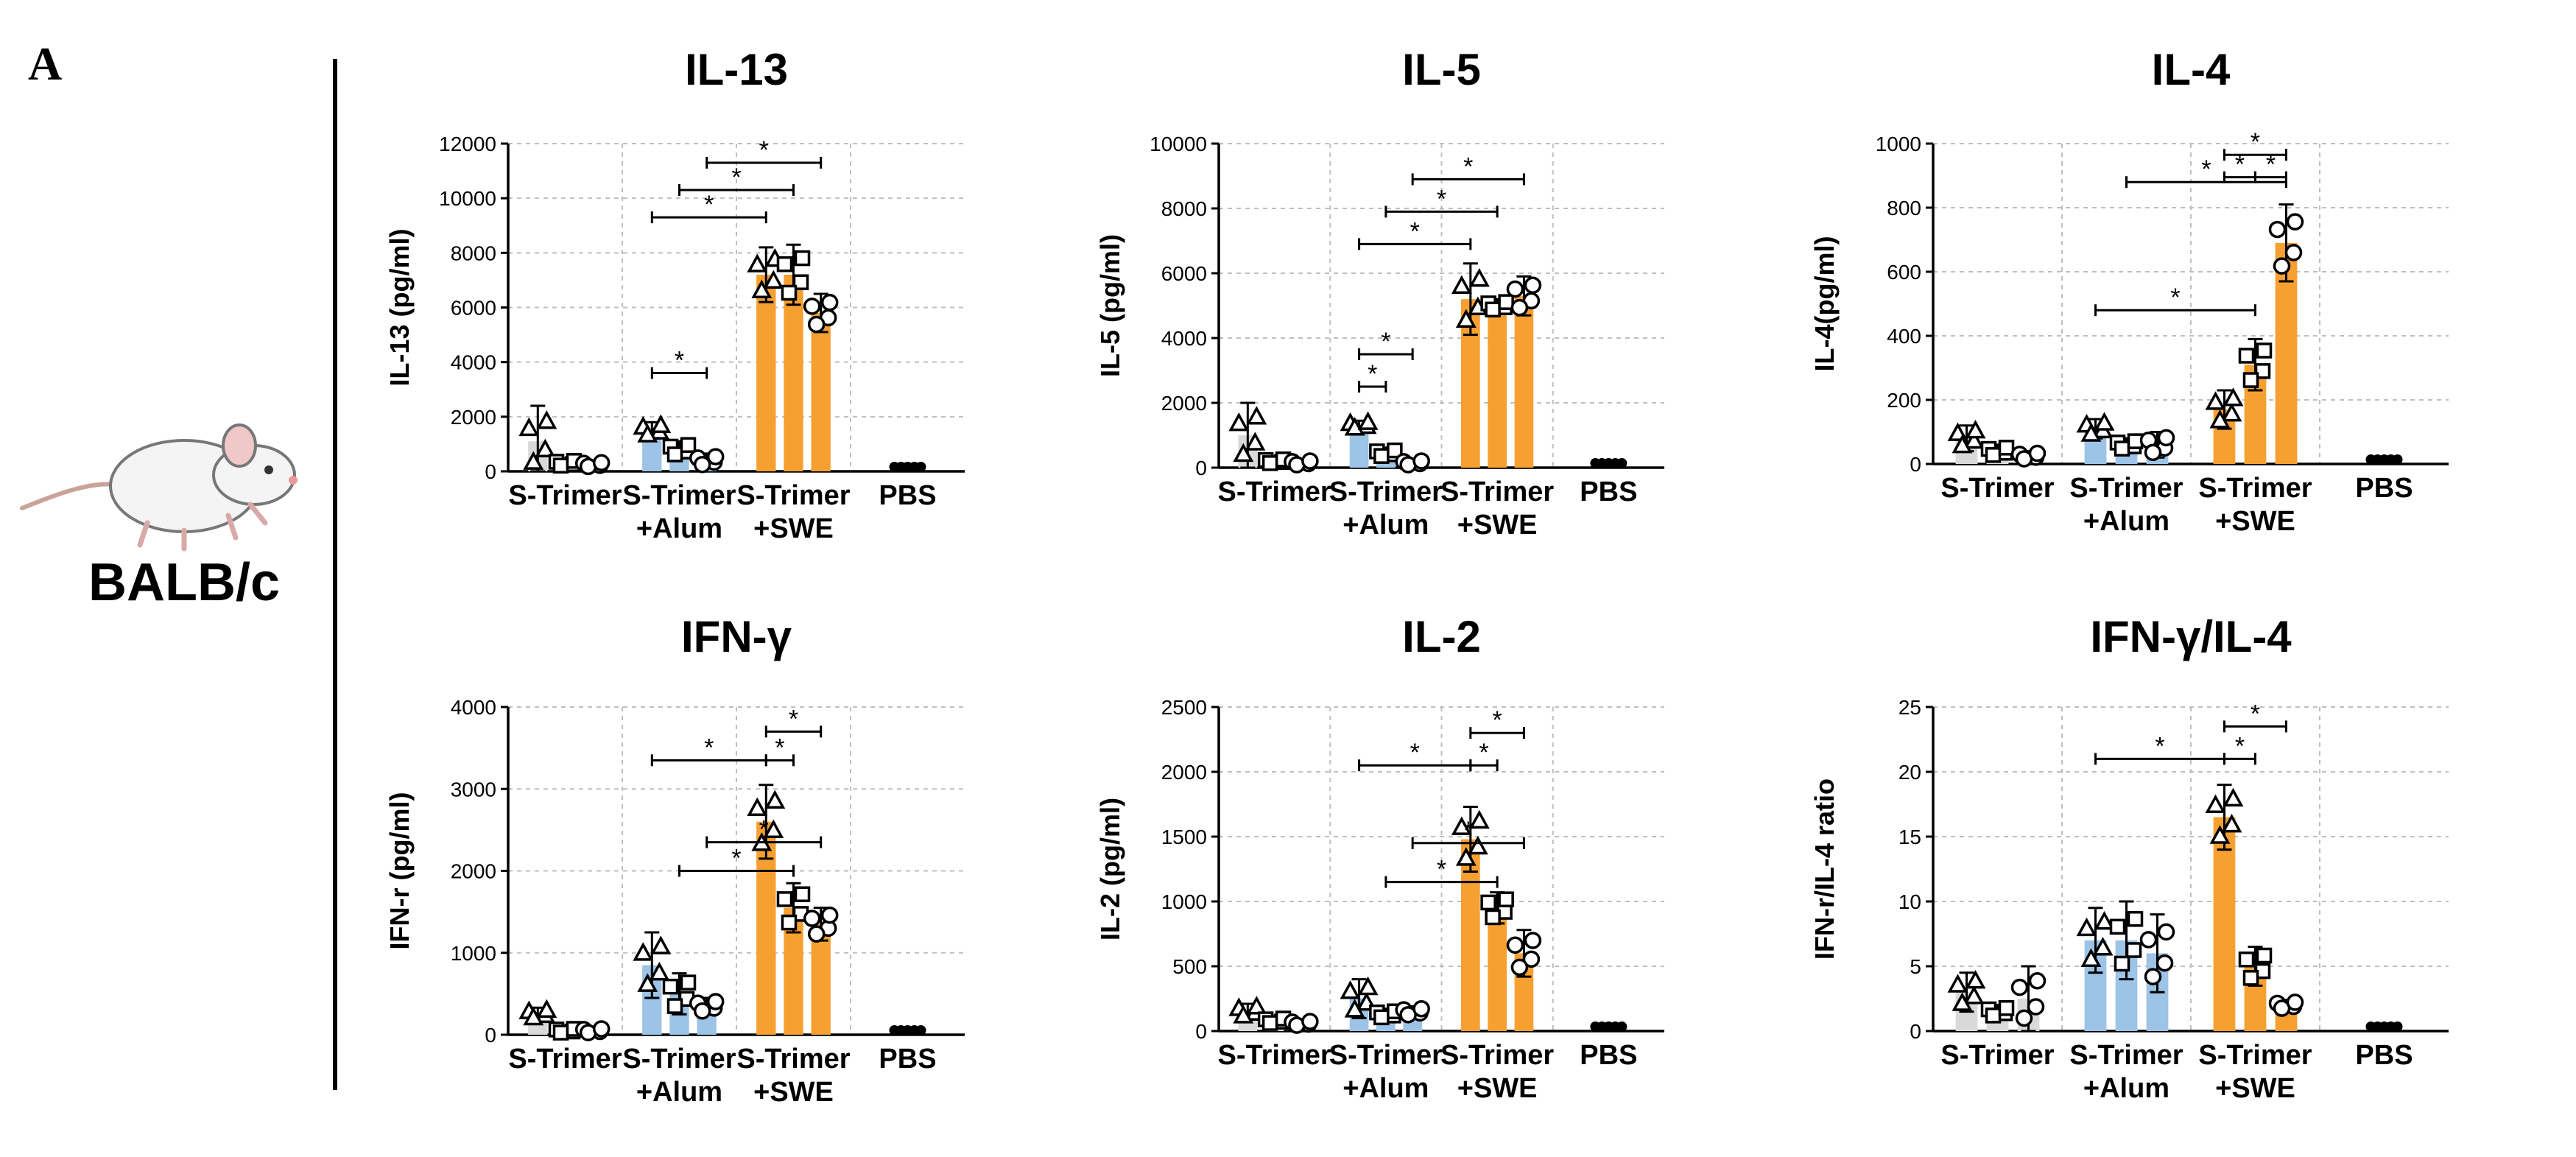 The height and width of the screenshot is (1157, 2576). I want to click on panel-label: A, so click(45, 64).